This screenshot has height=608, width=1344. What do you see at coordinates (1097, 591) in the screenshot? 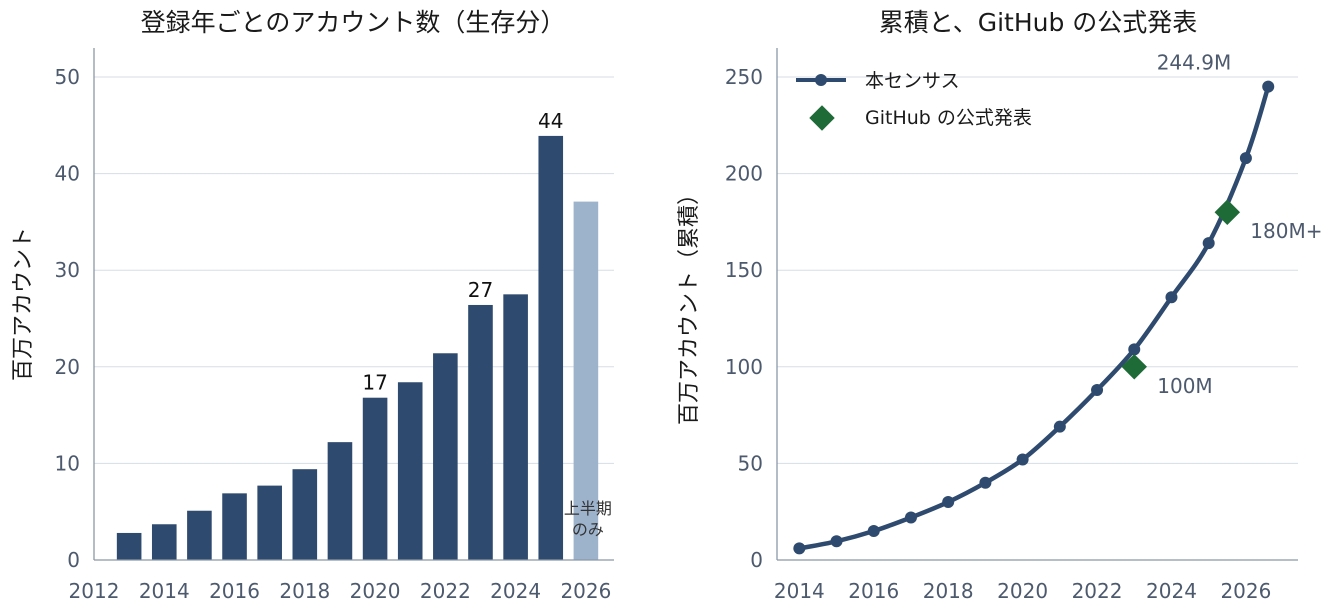
I see `right-x-tick-label: 2022` at bounding box center [1097, 591].